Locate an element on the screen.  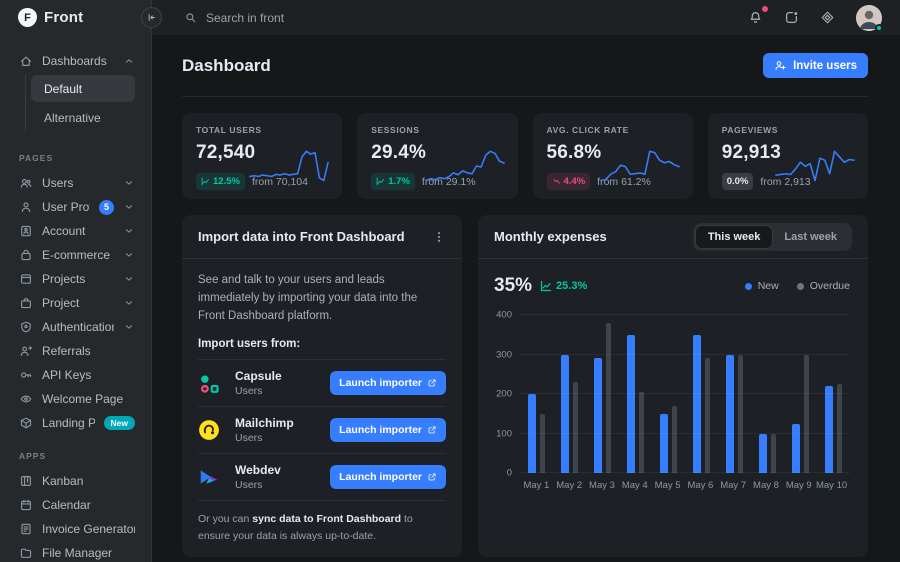
apps-button is located at coordinates (827, 17).